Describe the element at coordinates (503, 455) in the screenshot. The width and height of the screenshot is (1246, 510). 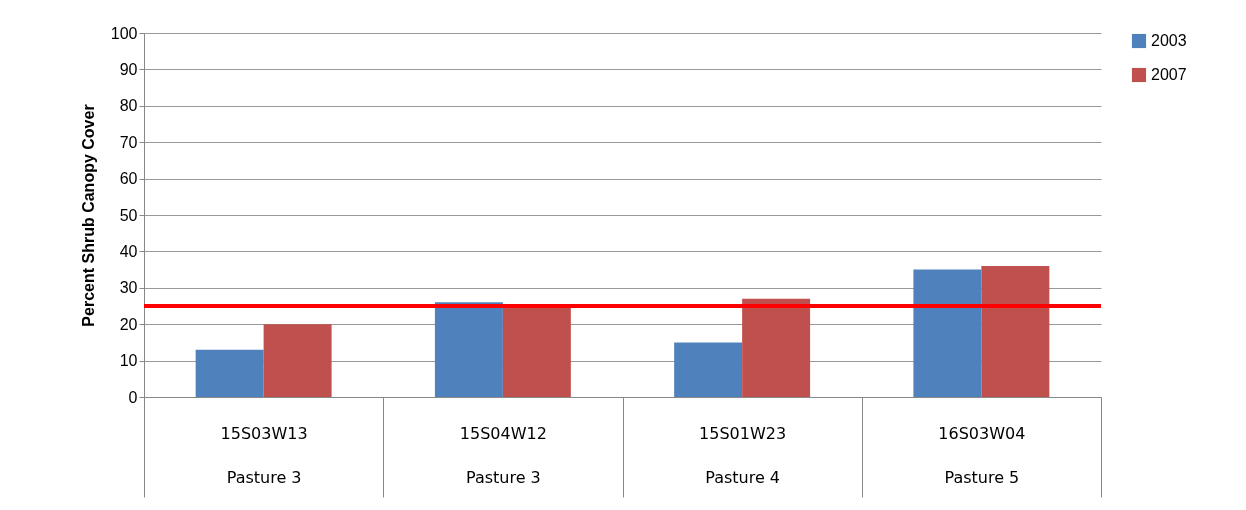
I see `category-label: 15S04W12 Pasture 3` at that location.